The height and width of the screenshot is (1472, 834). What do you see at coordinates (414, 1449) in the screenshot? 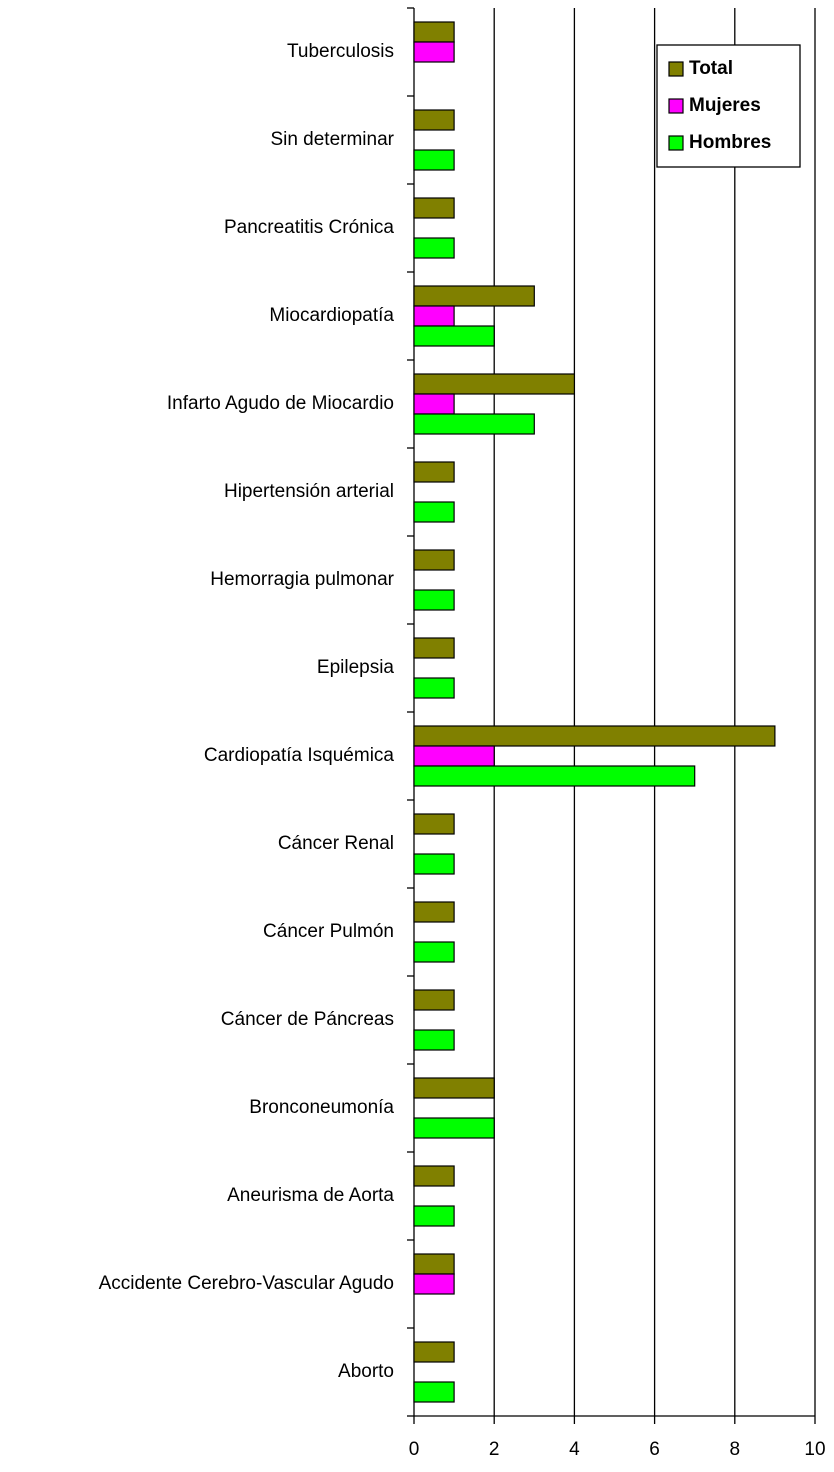
I see `x-tick-label: 0` at bounding box center [414, 1449].